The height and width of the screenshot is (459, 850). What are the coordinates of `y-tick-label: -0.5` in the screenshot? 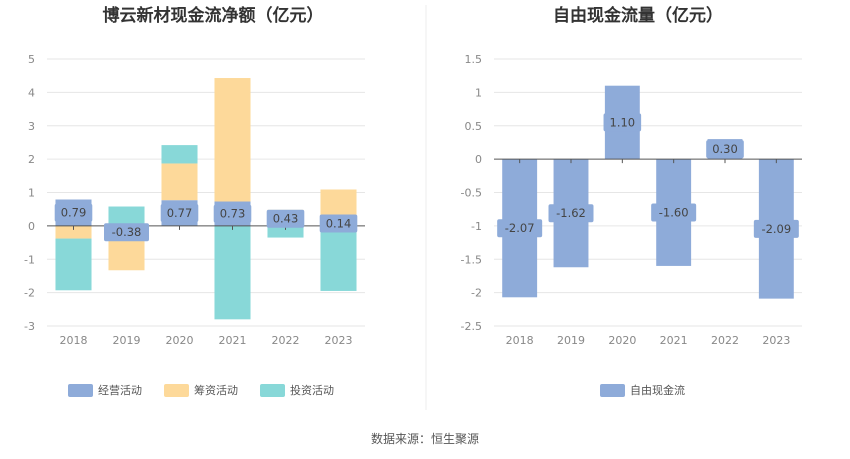 It's located at (471, 193).